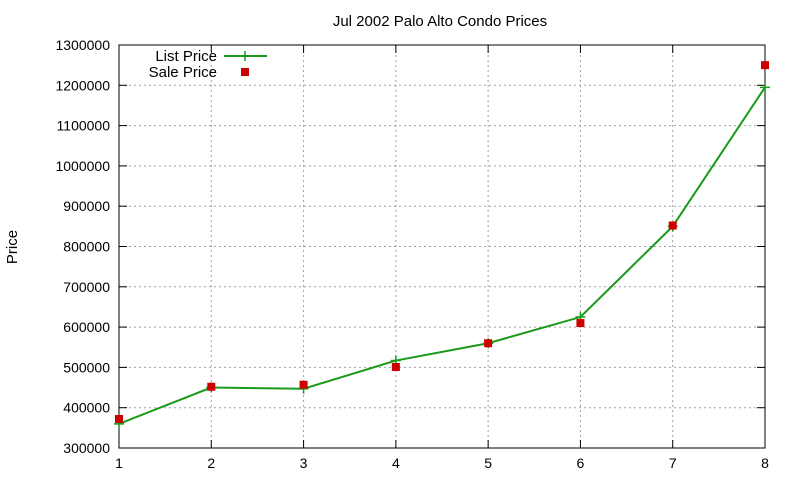 The width and height of the screenshot is (800, 480). What do you see at coordinates (304, 463) in the screenshot?
I see `x-tick-label: 3` at bounding box center [304, 463].